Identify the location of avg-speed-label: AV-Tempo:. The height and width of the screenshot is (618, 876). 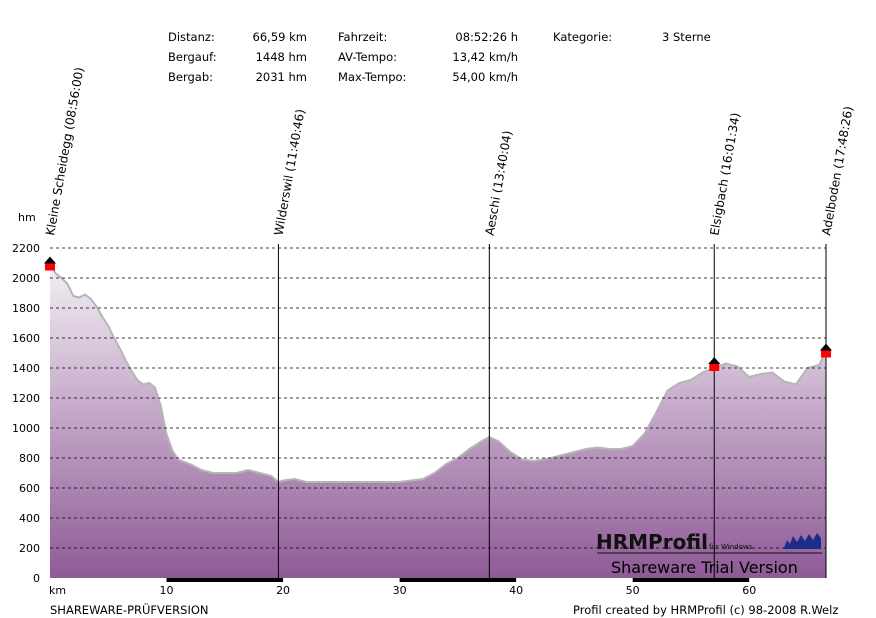
(367, 57).